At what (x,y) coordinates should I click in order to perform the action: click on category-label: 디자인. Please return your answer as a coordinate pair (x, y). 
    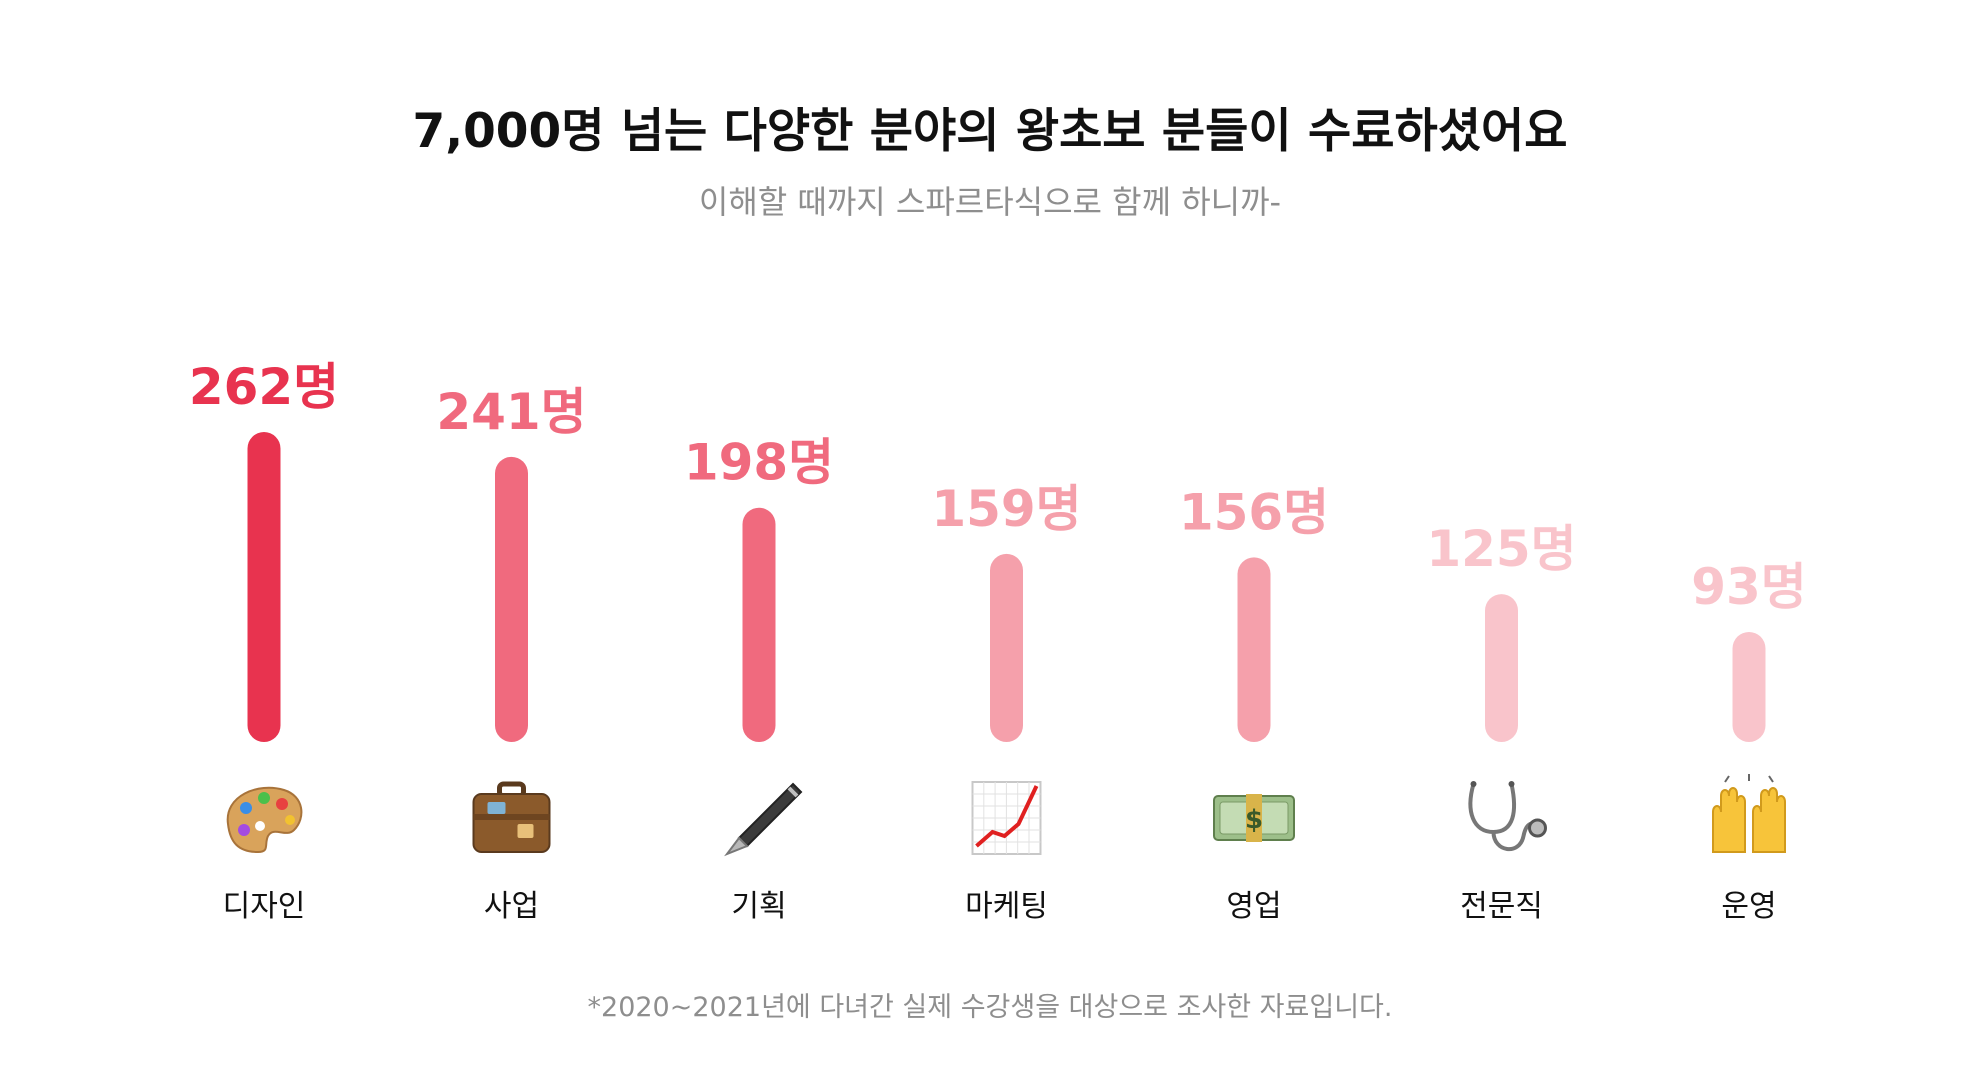
    Looking at the image, I should click on (264, 906).